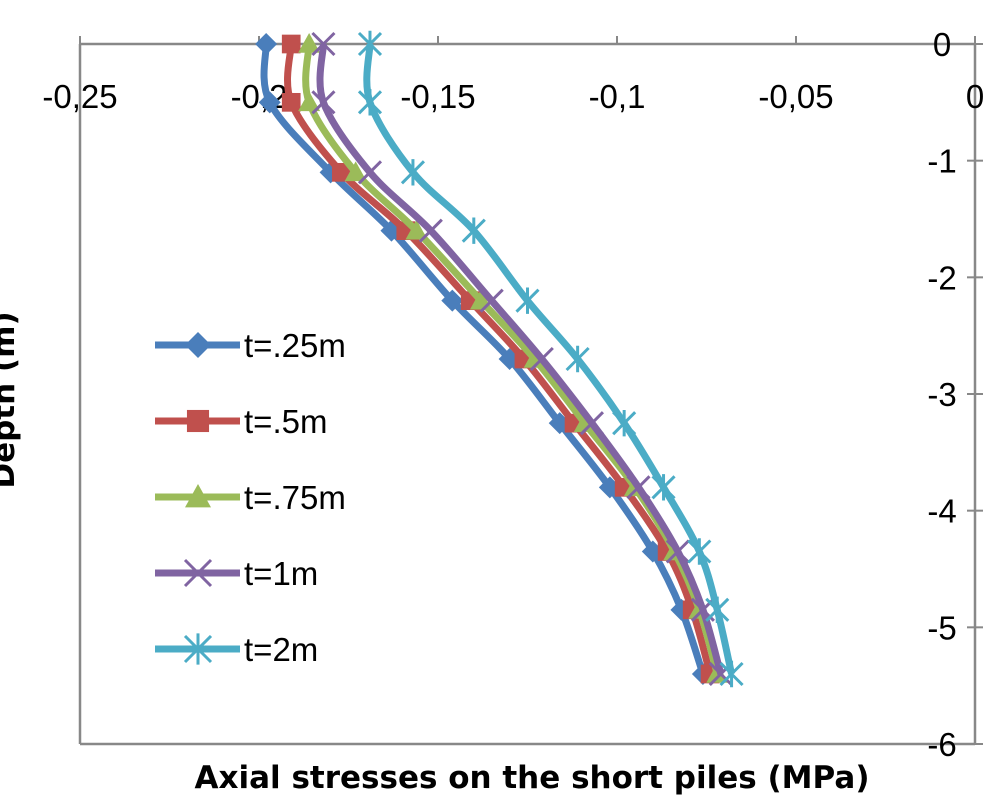  What do you see at coordinates (975, 96) in the screenshot?
I see `x-tick-label: 0` at bounding box center [975, 96].